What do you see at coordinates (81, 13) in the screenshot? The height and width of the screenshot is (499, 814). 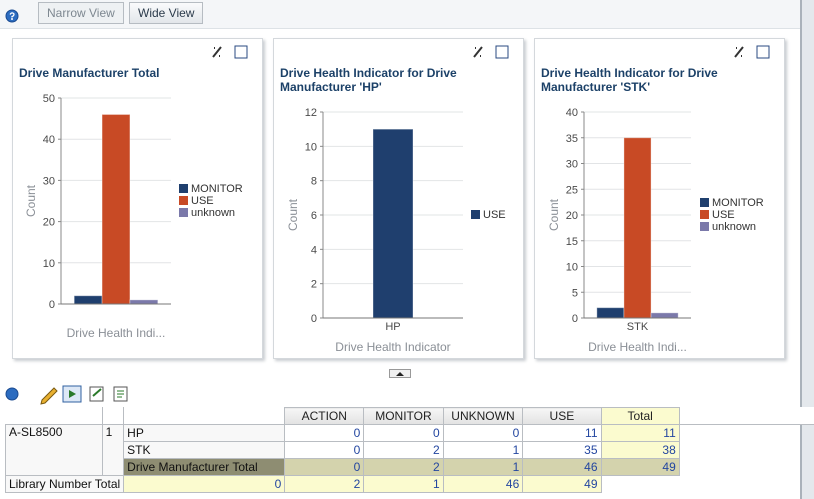 I see `narrow-view-button: Narrow View` at bounding box center [81, 13].